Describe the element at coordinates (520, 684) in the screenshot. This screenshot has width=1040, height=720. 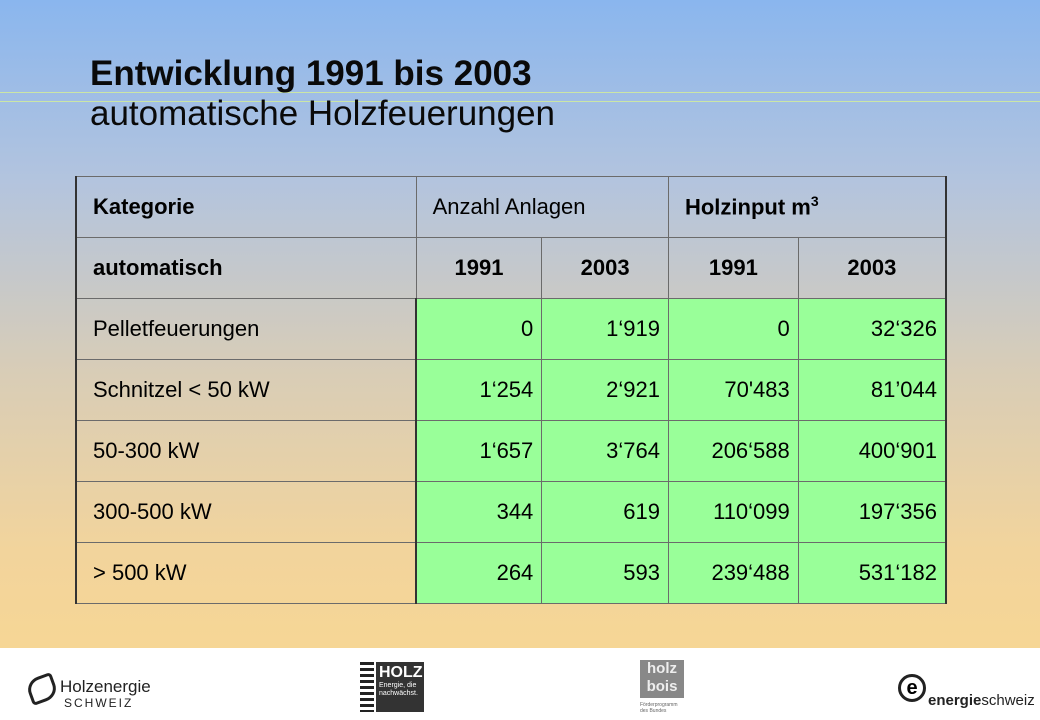
I see `footer` at that location.